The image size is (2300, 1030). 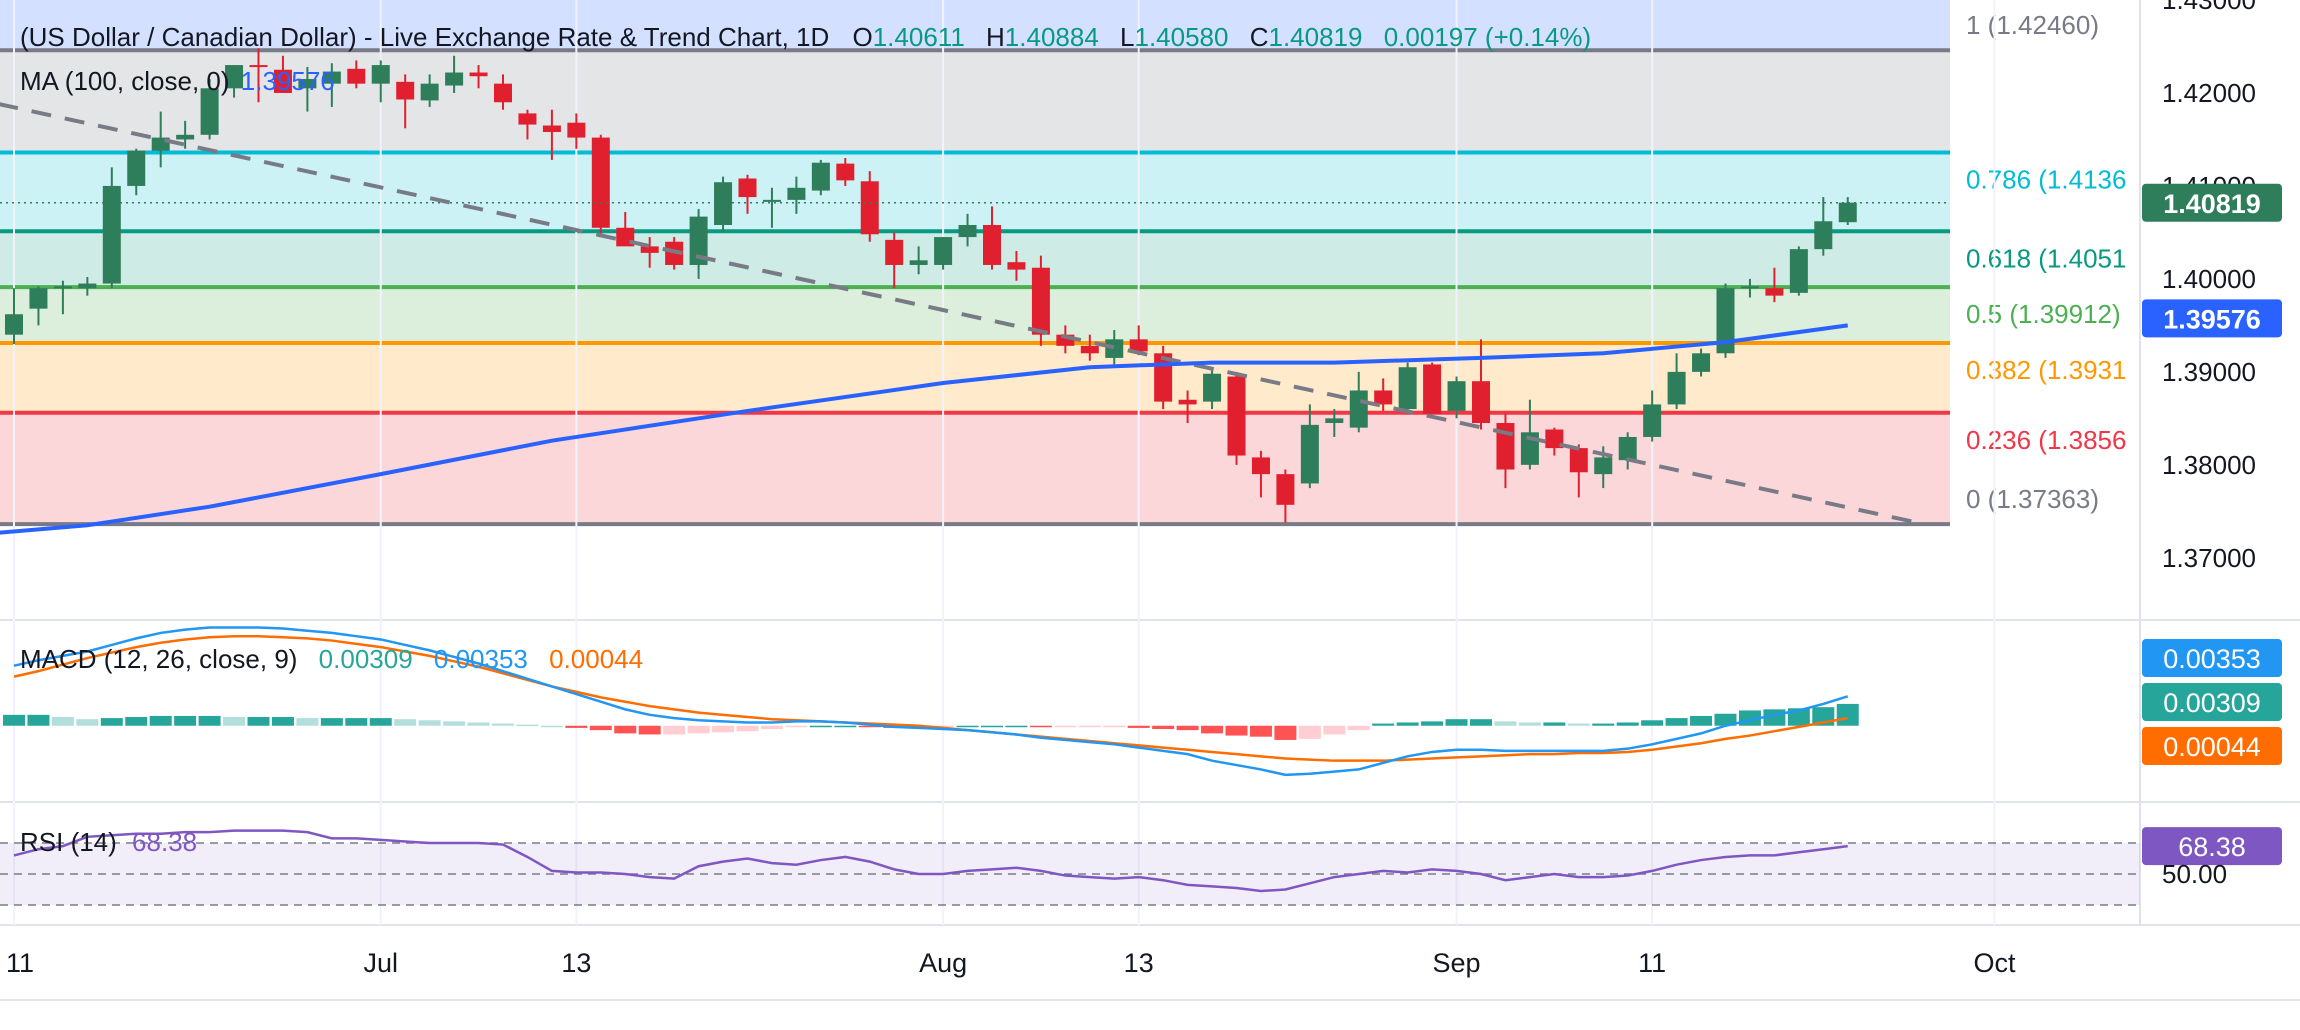 I want to click on time-tick-label: 11, so click(x=20, y=963).